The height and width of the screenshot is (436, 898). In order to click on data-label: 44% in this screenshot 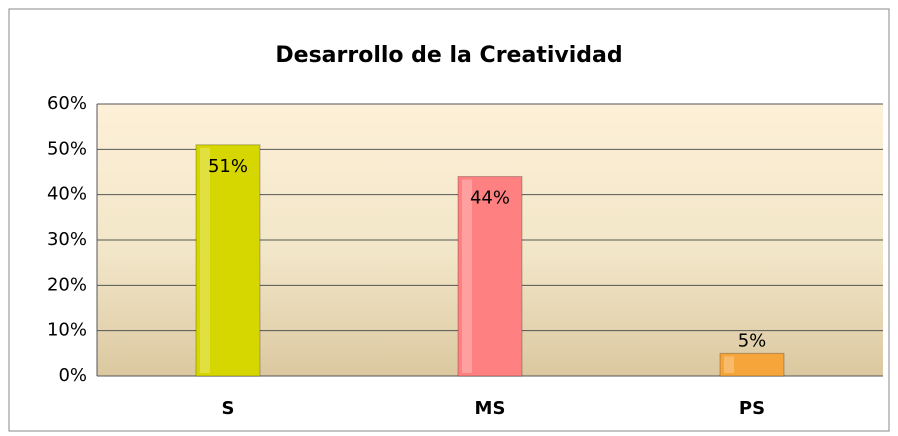, I will do `click(490, 198)`.